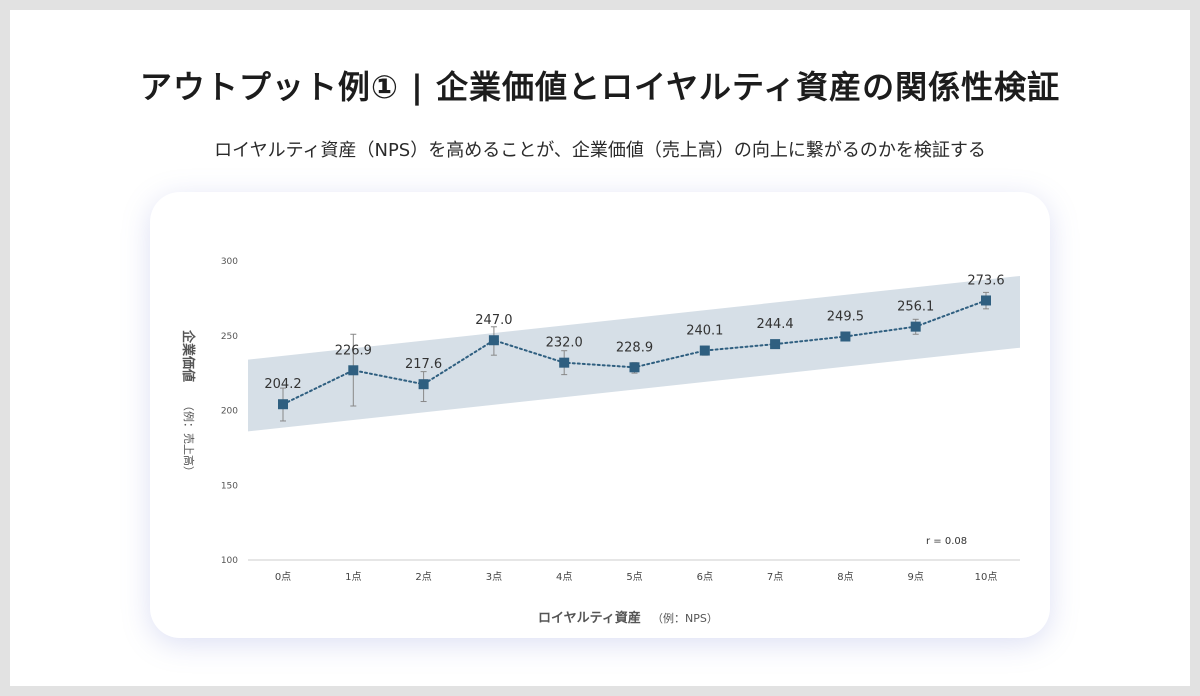 The image size is (1200, 696). Describe the element at coordinates (946, 541) in the screenshot. I see `correlation-annotation: r = 0.08` at that location.